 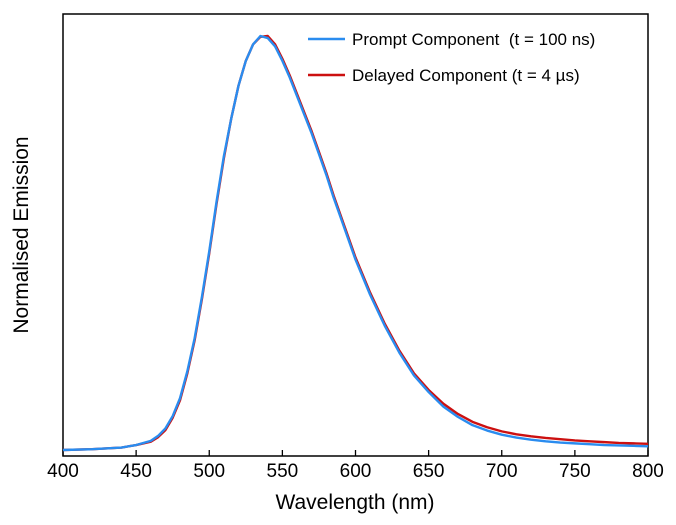 I want to click on x-tick-label-550: 550, so click(x=283, y=471).